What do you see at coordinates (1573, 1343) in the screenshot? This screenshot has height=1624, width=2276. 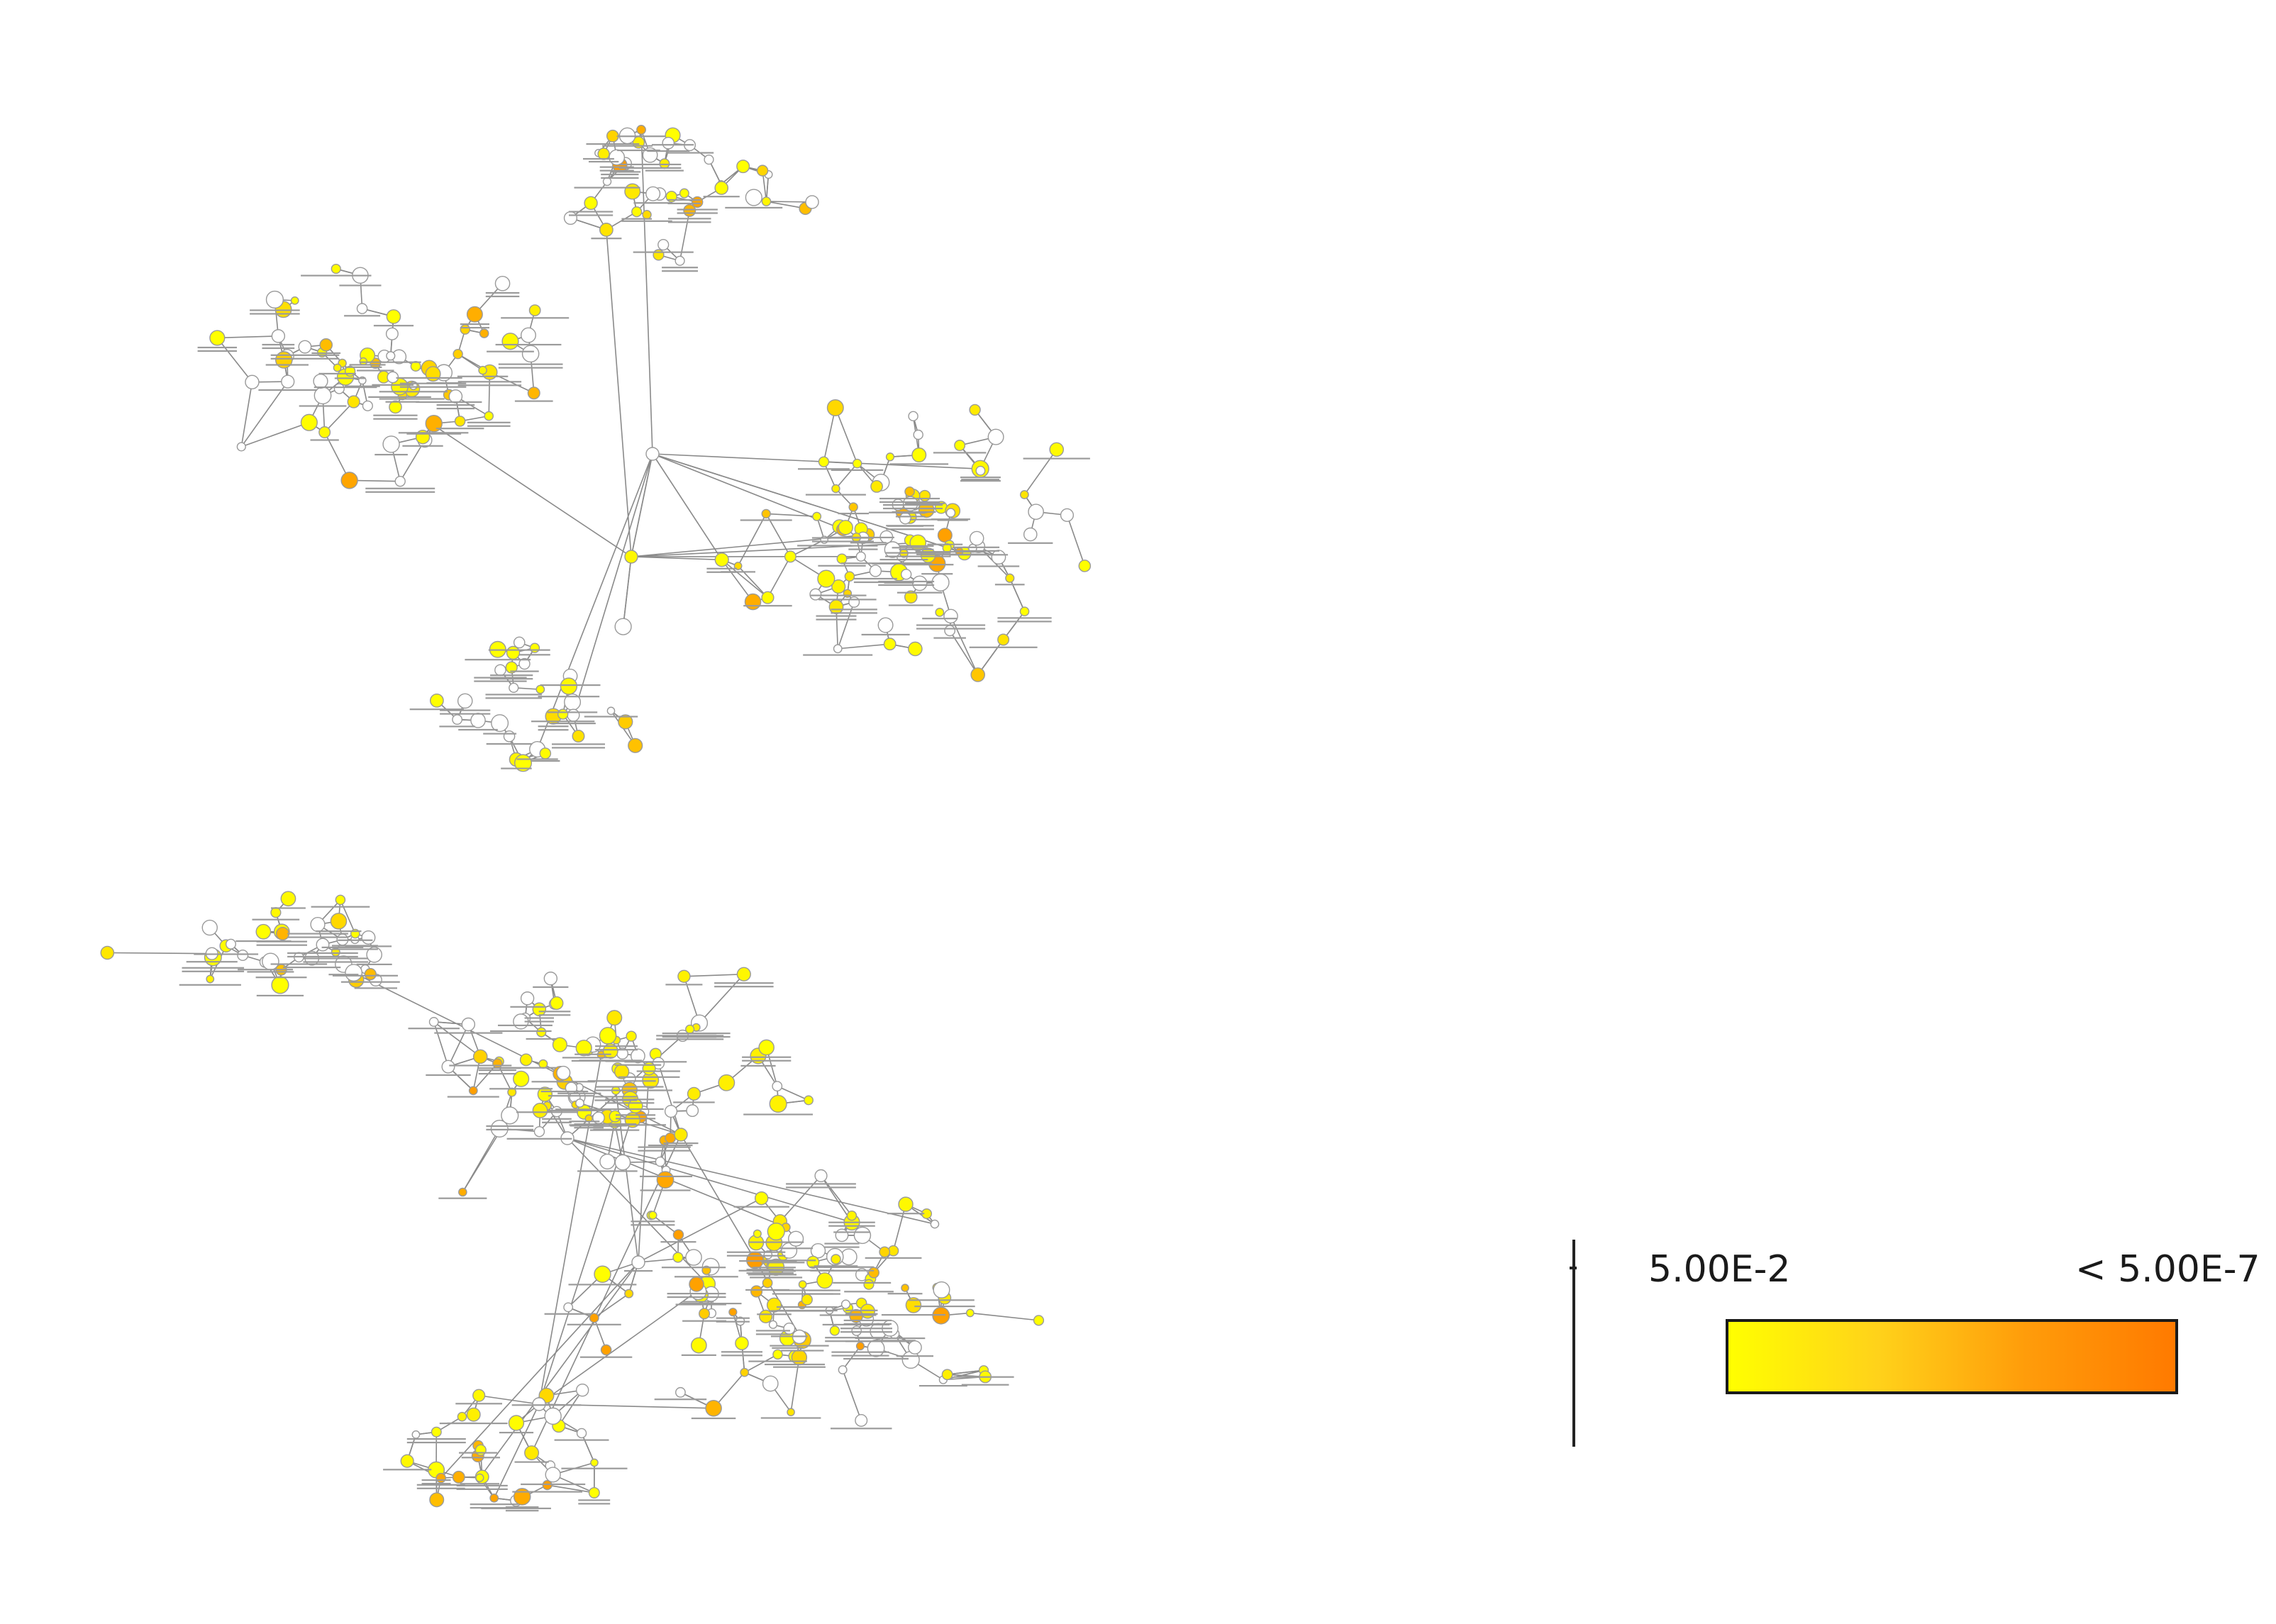 I see `legend-divider-line` at bounding box center [1573, 1343].